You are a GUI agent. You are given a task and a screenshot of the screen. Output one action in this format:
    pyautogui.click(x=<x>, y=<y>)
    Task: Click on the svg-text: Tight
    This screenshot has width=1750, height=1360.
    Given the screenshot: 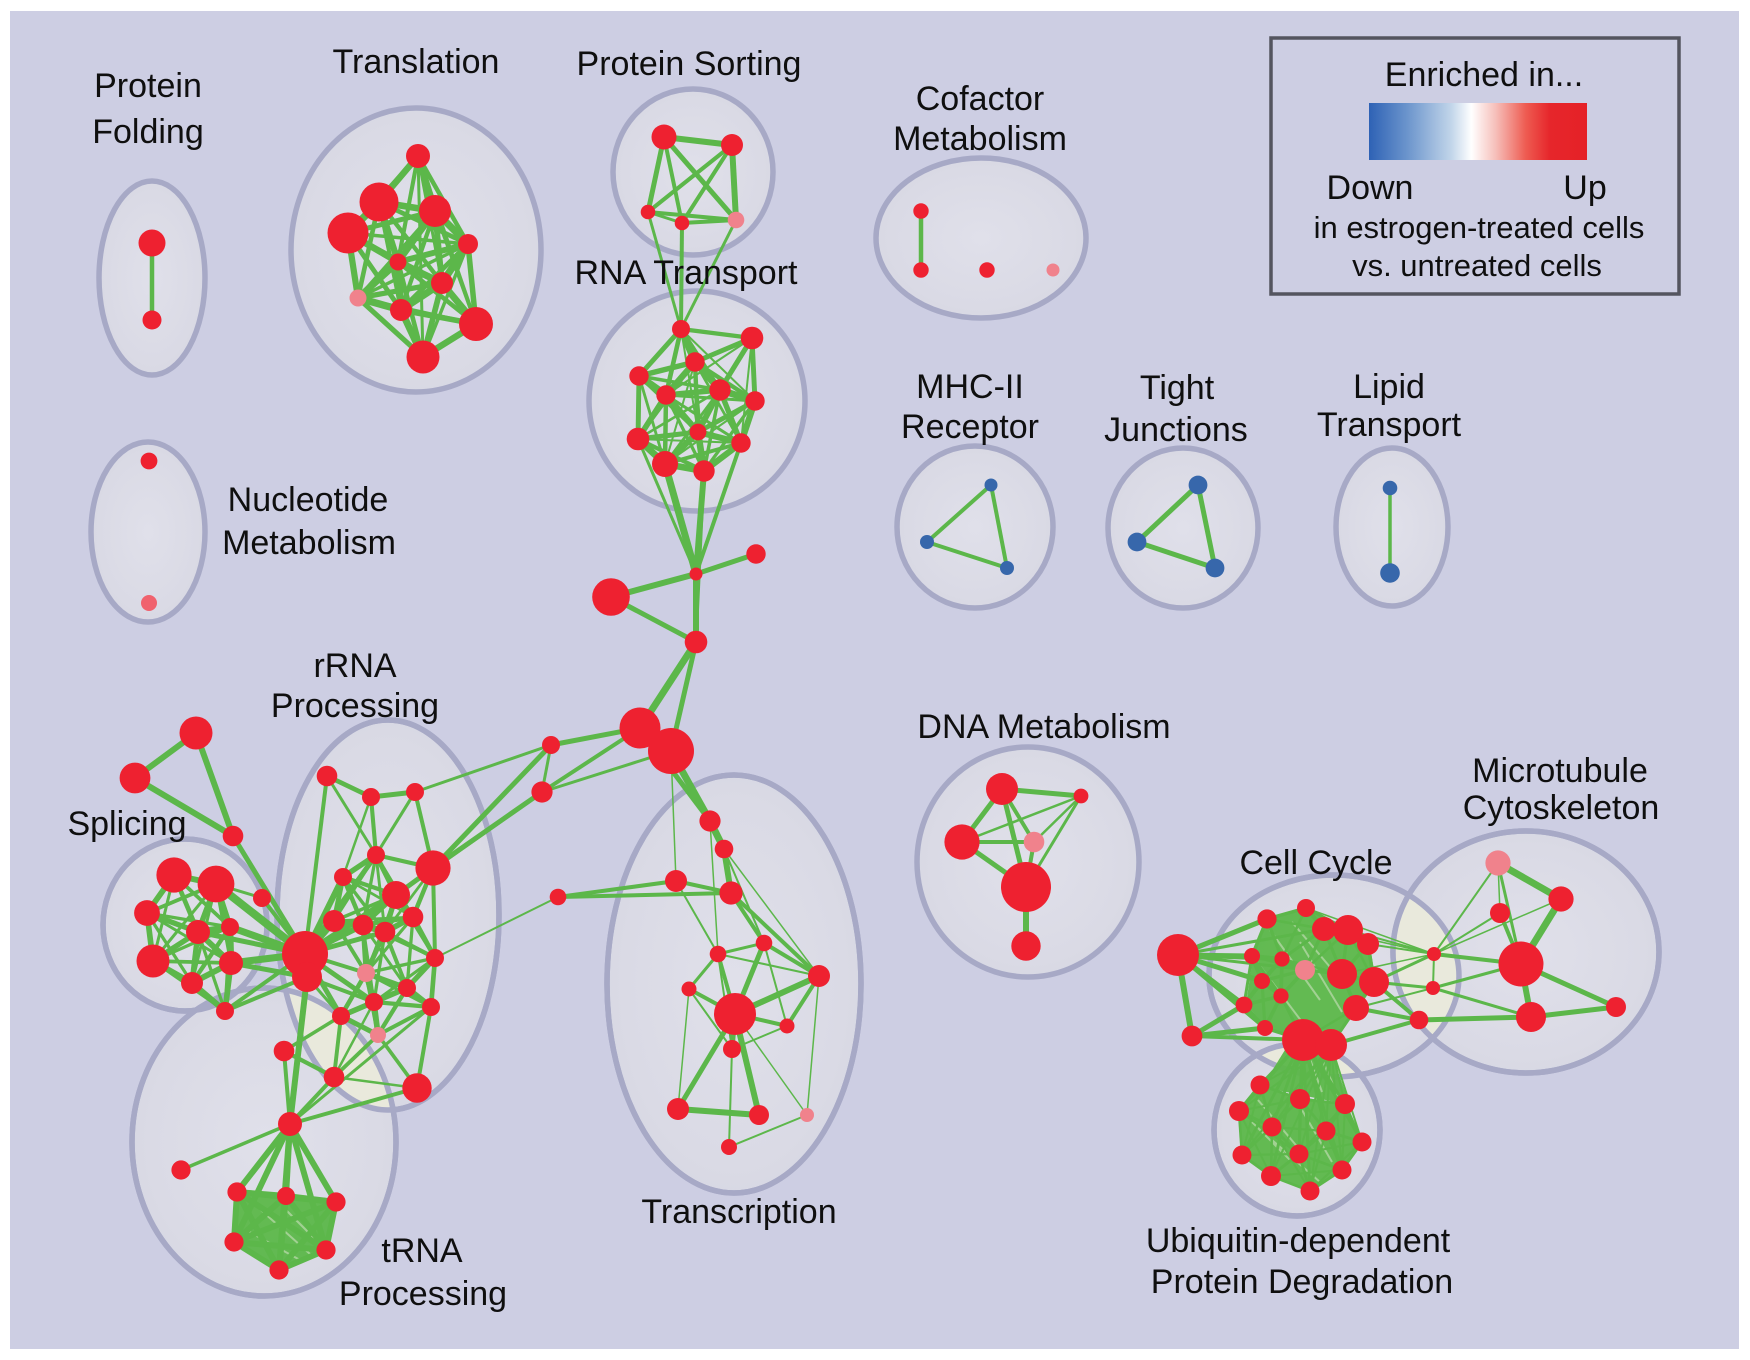 What is the action you would take?
    pyautogui.click(x=1177, y=388)
    